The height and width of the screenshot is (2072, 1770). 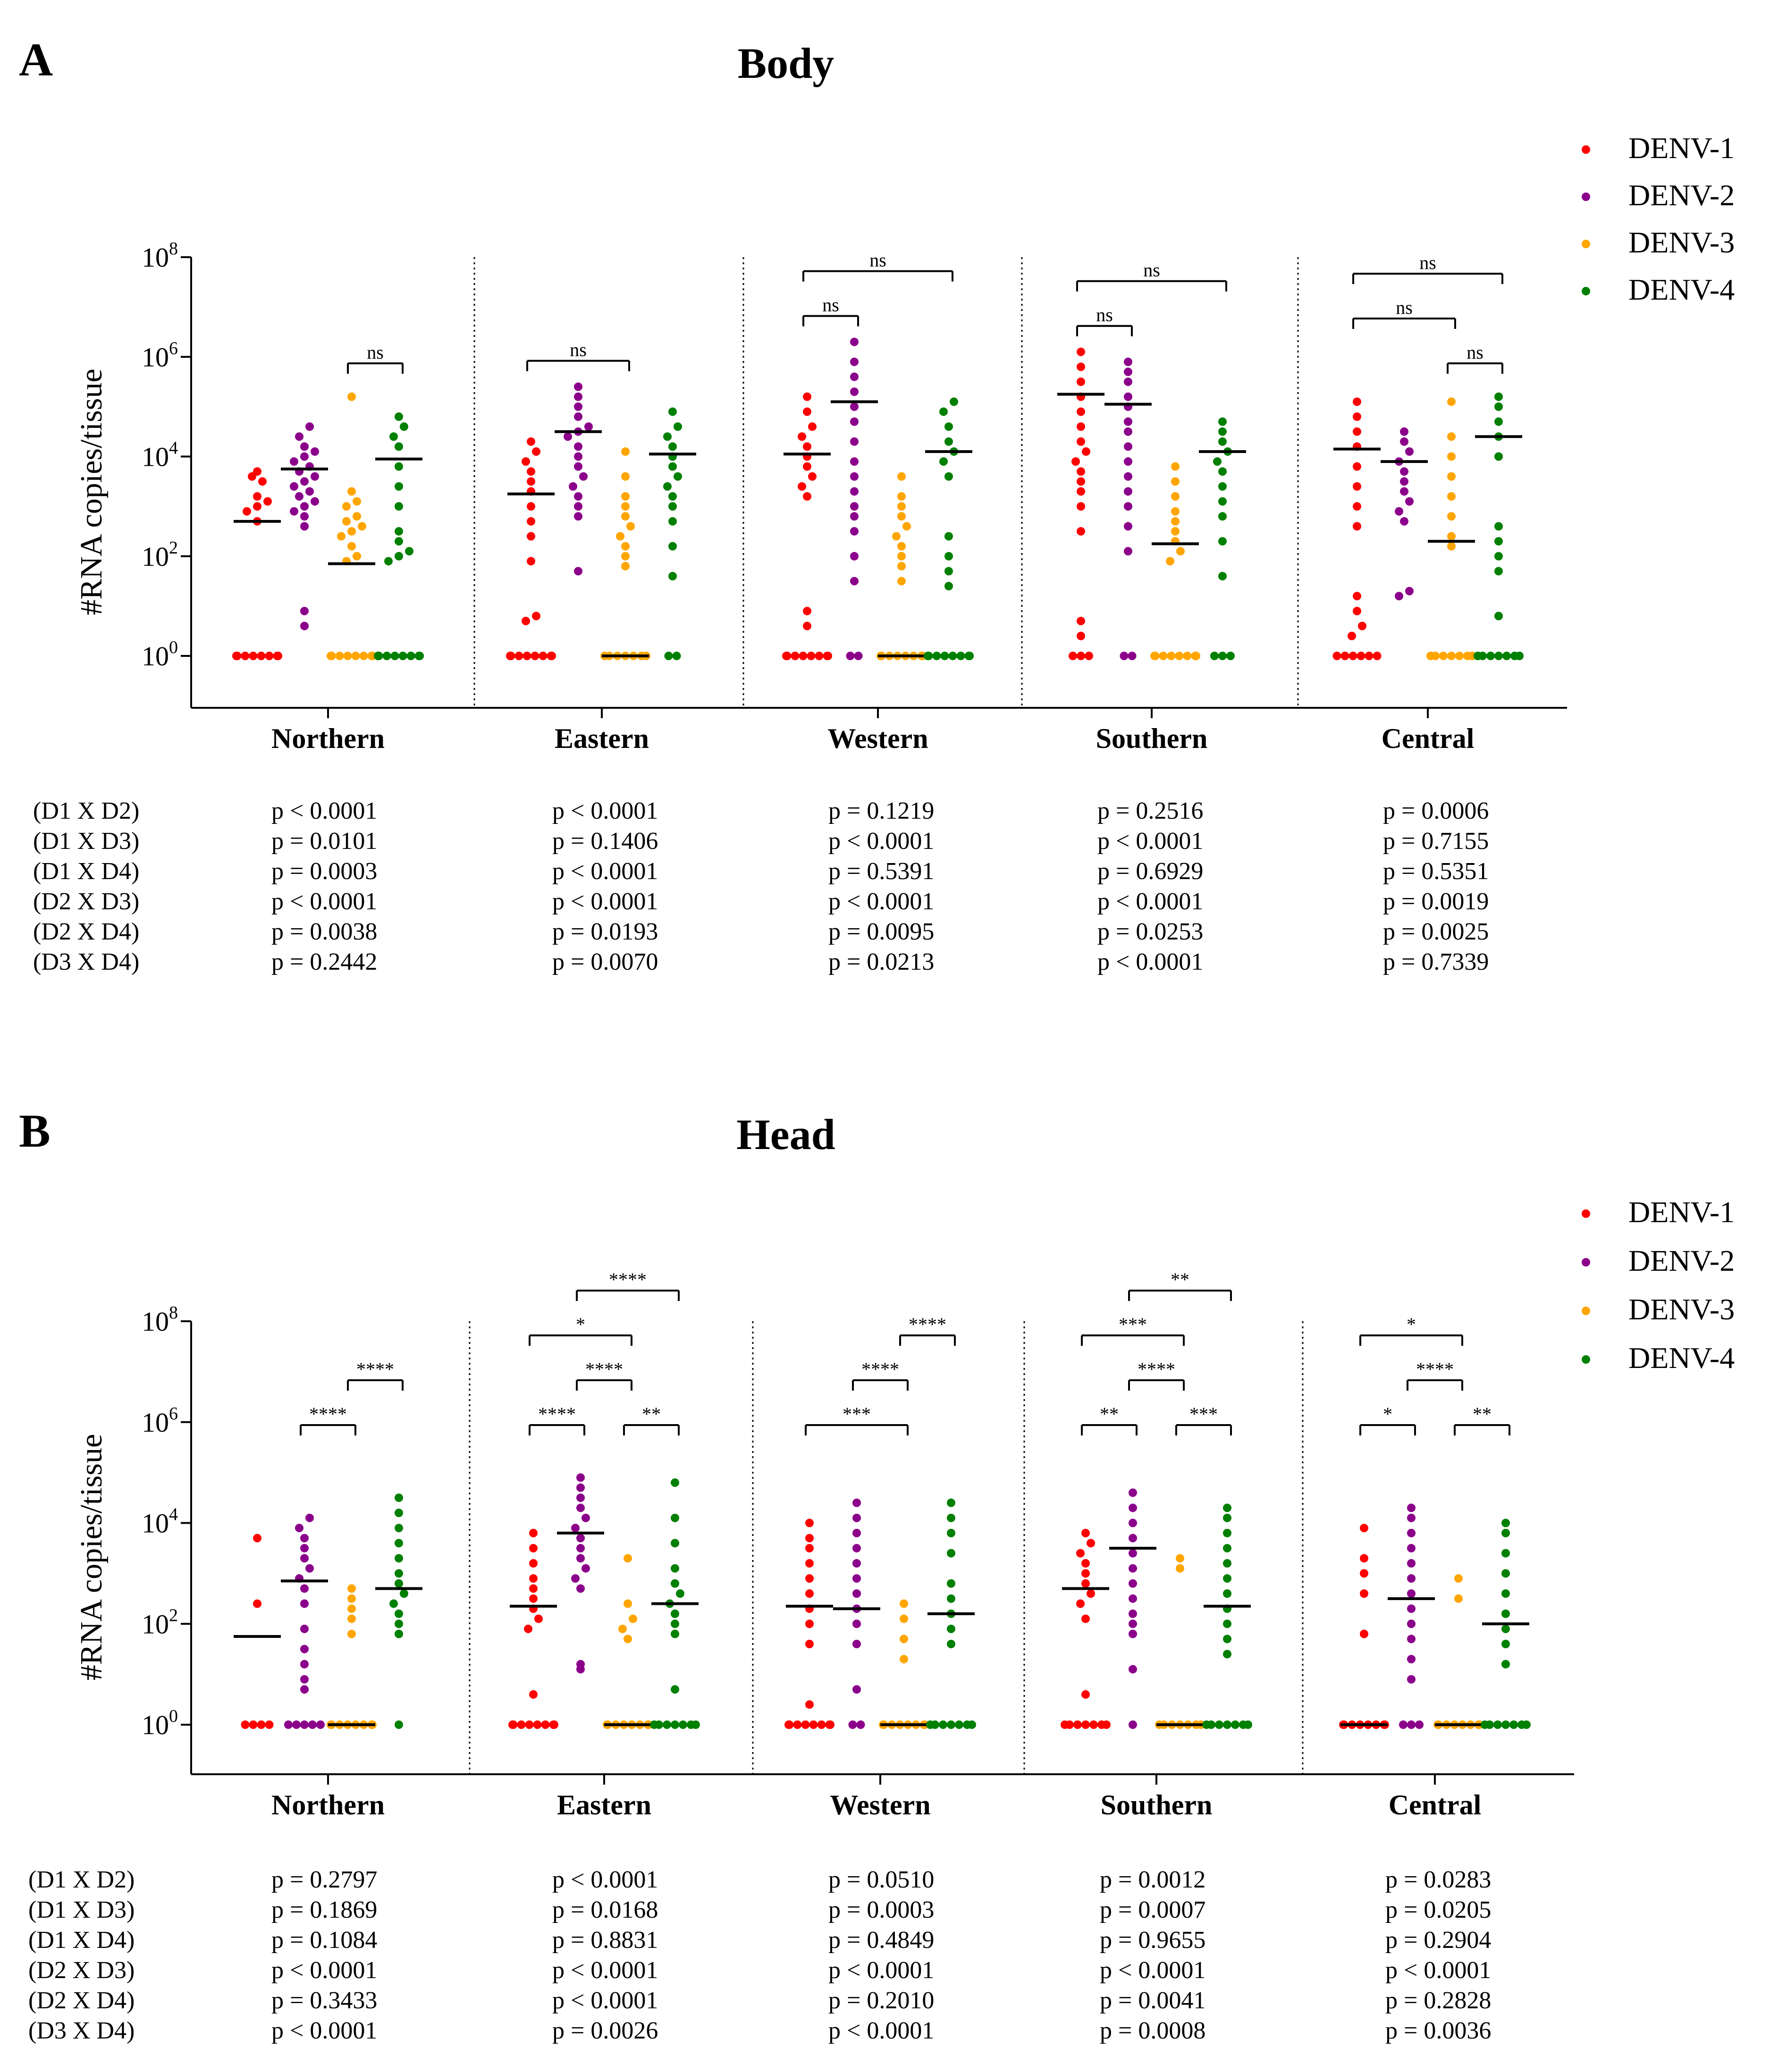 What do you see at coordinates (877, 738) in the screenshot?
I see `x-tick-label: Western` at bounding box center [877, 738].